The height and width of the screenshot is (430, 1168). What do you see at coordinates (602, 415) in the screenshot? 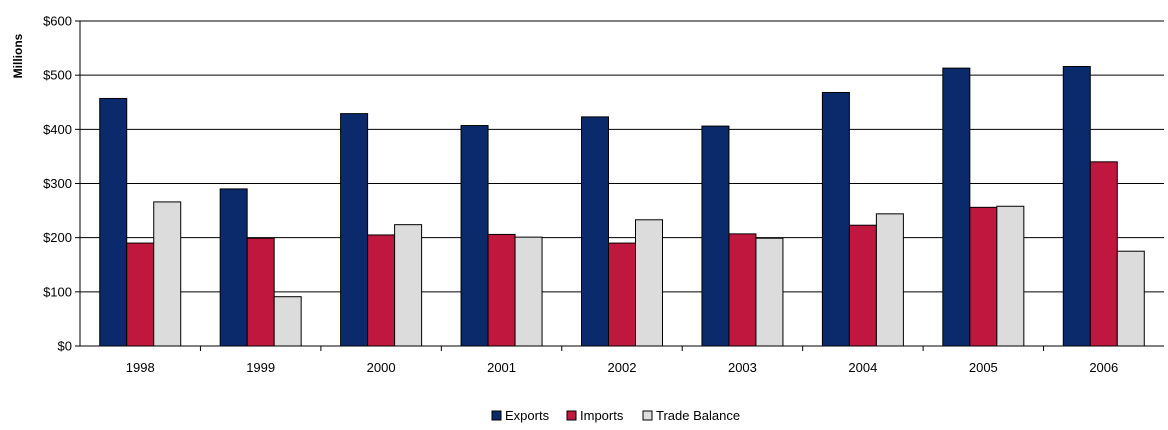
I see `legend-label-imports: Imports` at bounding box center [602, 415].